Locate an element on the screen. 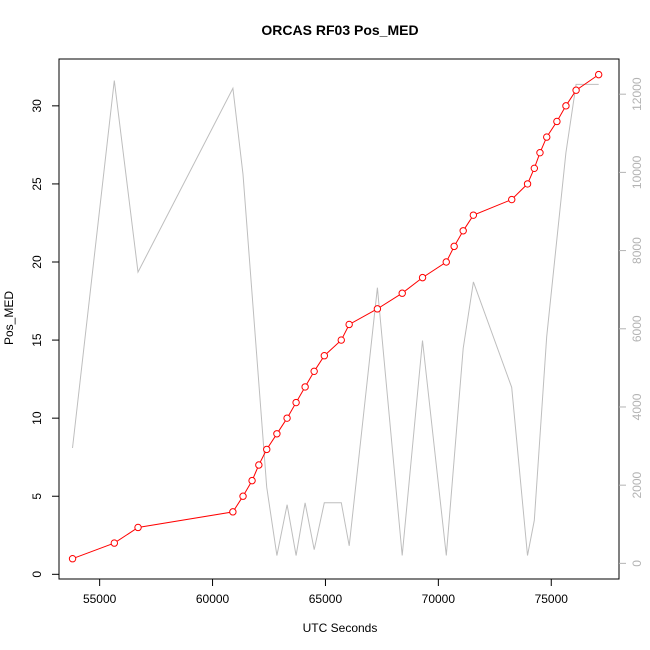 This screenshot has height=650, width=650. y-tick-label: 15 is located at coordinates (37, 340).